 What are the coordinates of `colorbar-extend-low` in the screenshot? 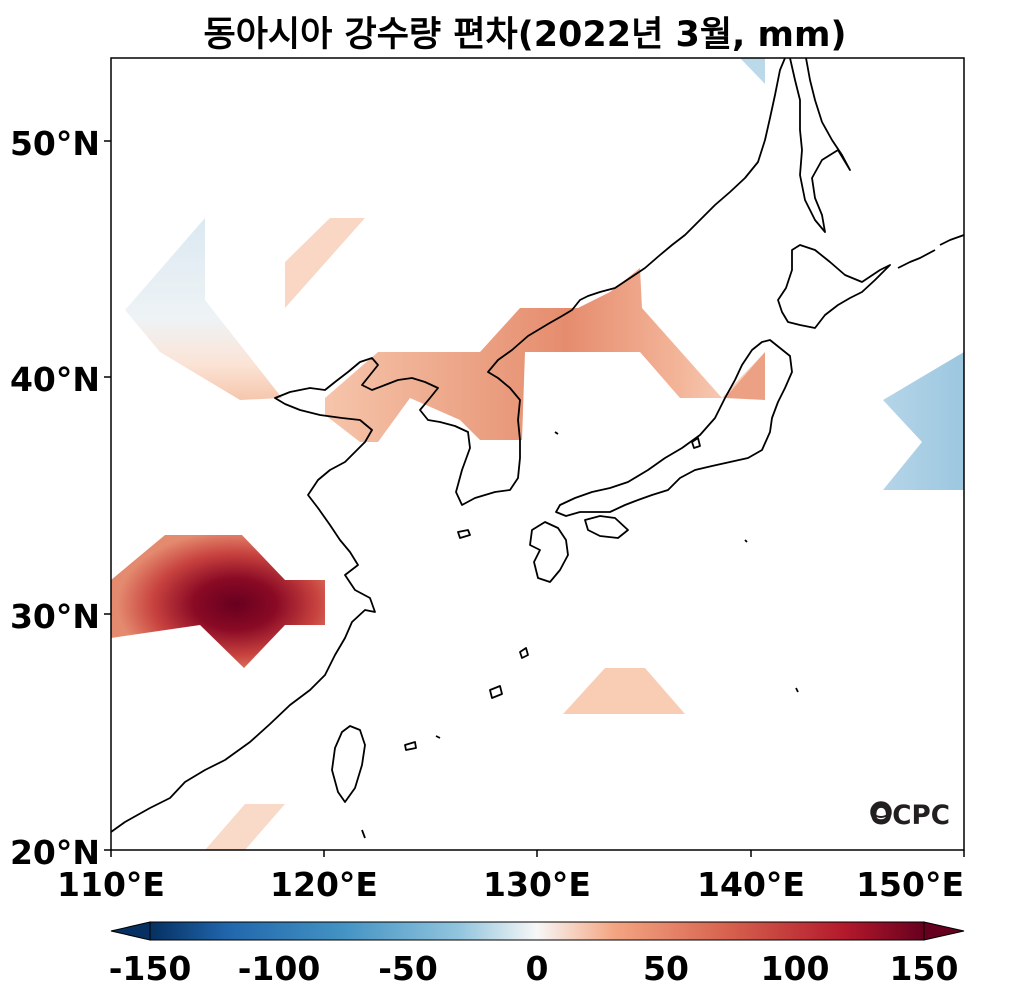 It's located at (130, 931).